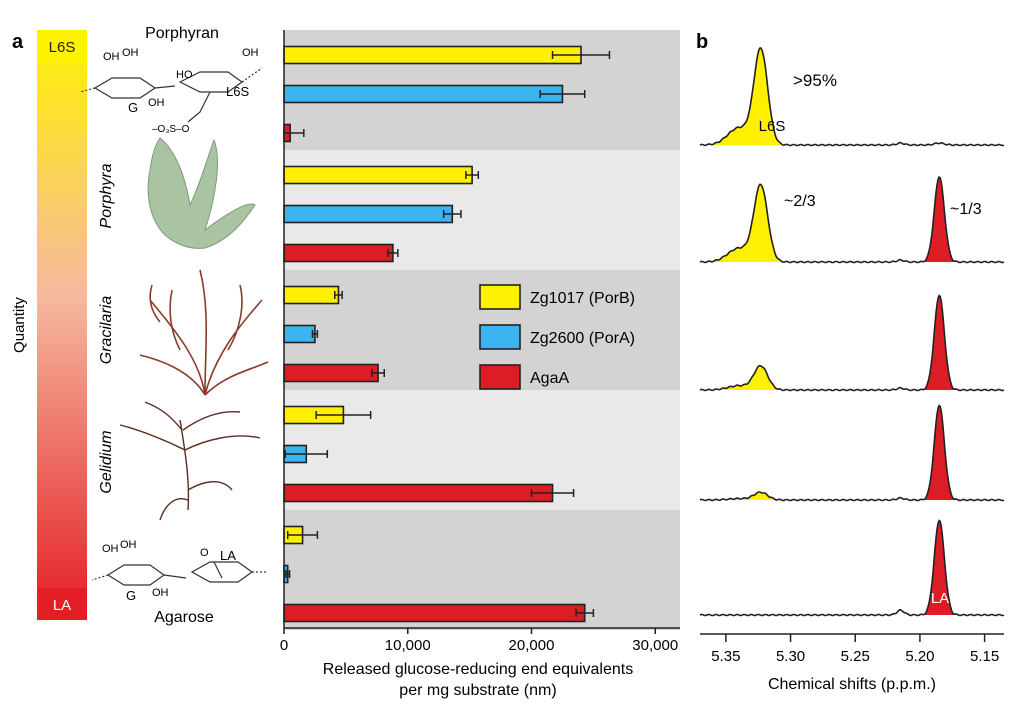 The image size is (1024, 708). What do you see at coordinates (184, 75) in the screenshot?
I see `struct-top-ho: HO` at bounding box center [184, 75].